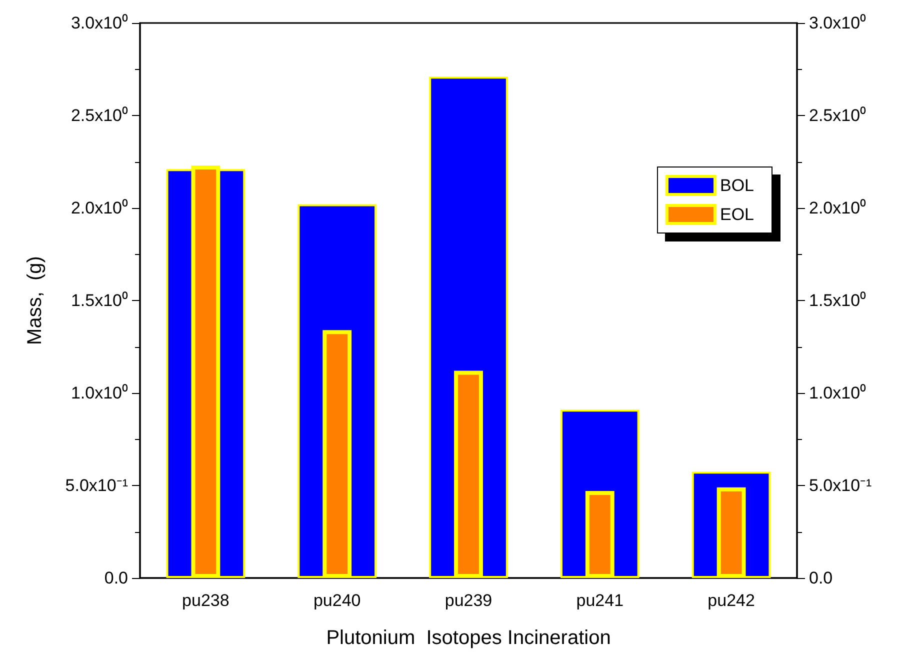 The image size is (910, 662). Describe the element at coordinates (99, 300) in the screenshot. I see `y-tick-label: 1.5x10⁰` at that location.